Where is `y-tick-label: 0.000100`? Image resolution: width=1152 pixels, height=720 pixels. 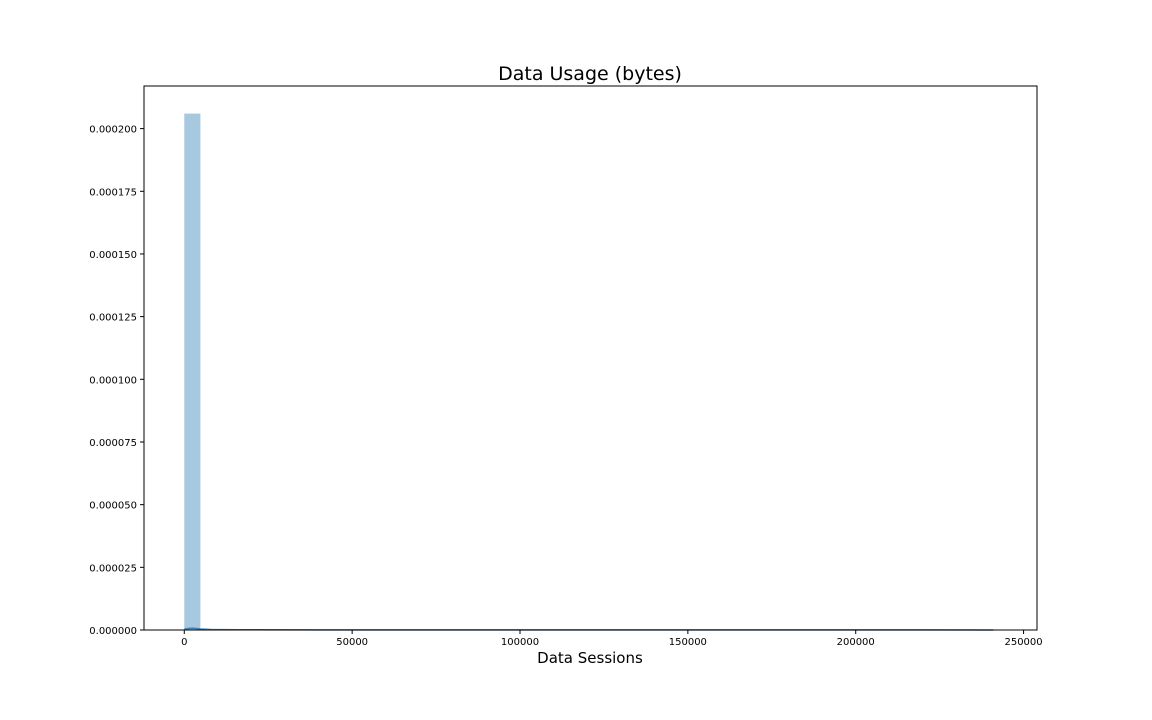
y-tick-label: 0.000100 is located at coordinates (113, 380).